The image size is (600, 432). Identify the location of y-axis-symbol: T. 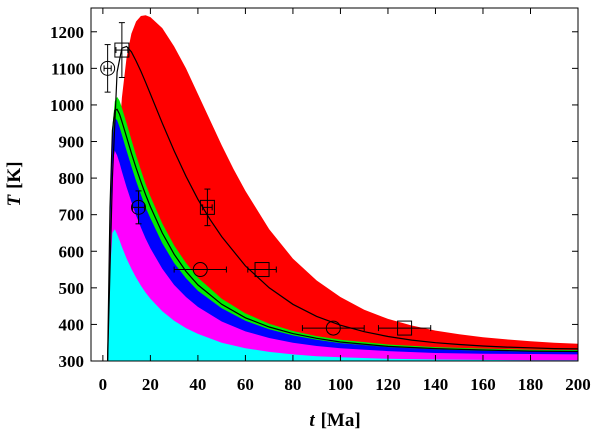
(14, 200).